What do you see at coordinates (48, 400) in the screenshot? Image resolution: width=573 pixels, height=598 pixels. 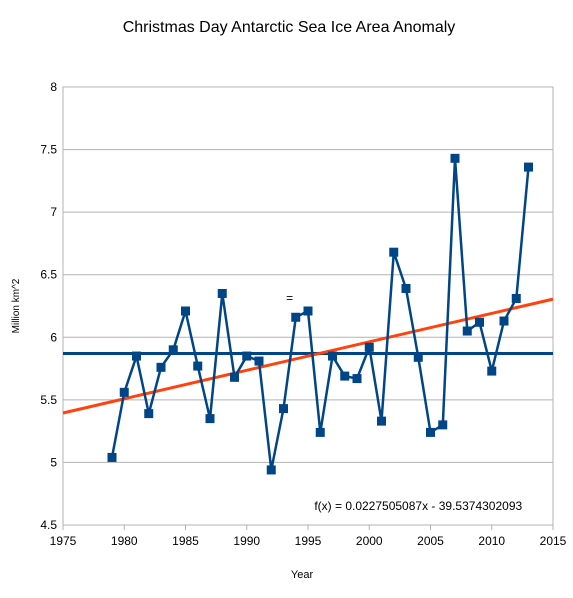 I see `y-tick-label: 5.5` at bounding box center [48, 400].